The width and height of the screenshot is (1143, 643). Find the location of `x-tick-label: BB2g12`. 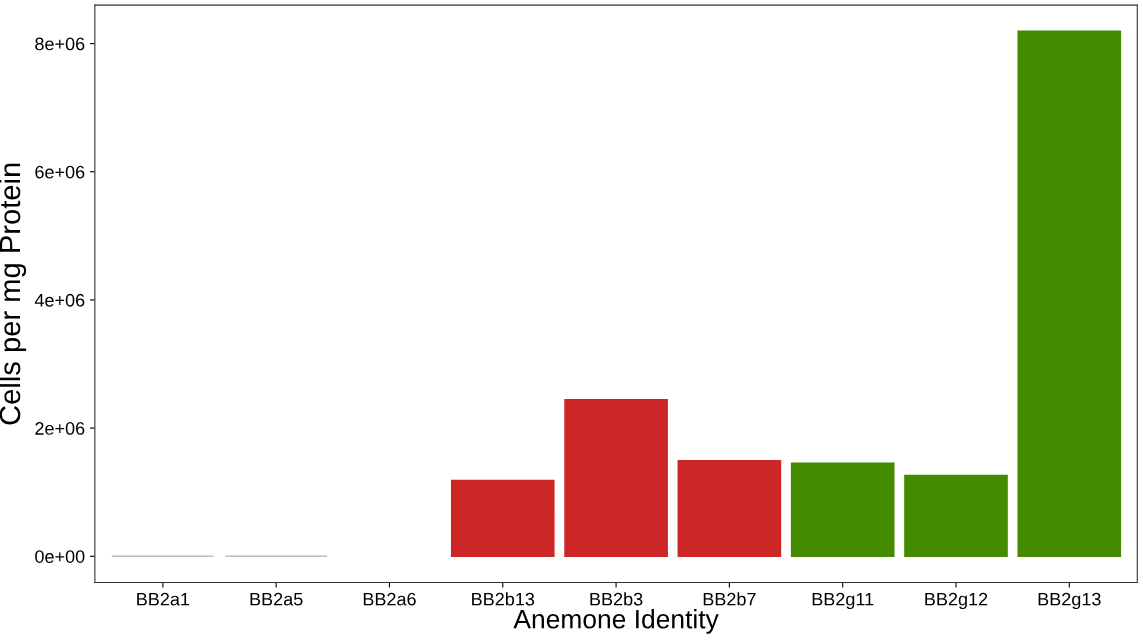

x-tick-label: BB2g12 is located at coordinates (956, 601).